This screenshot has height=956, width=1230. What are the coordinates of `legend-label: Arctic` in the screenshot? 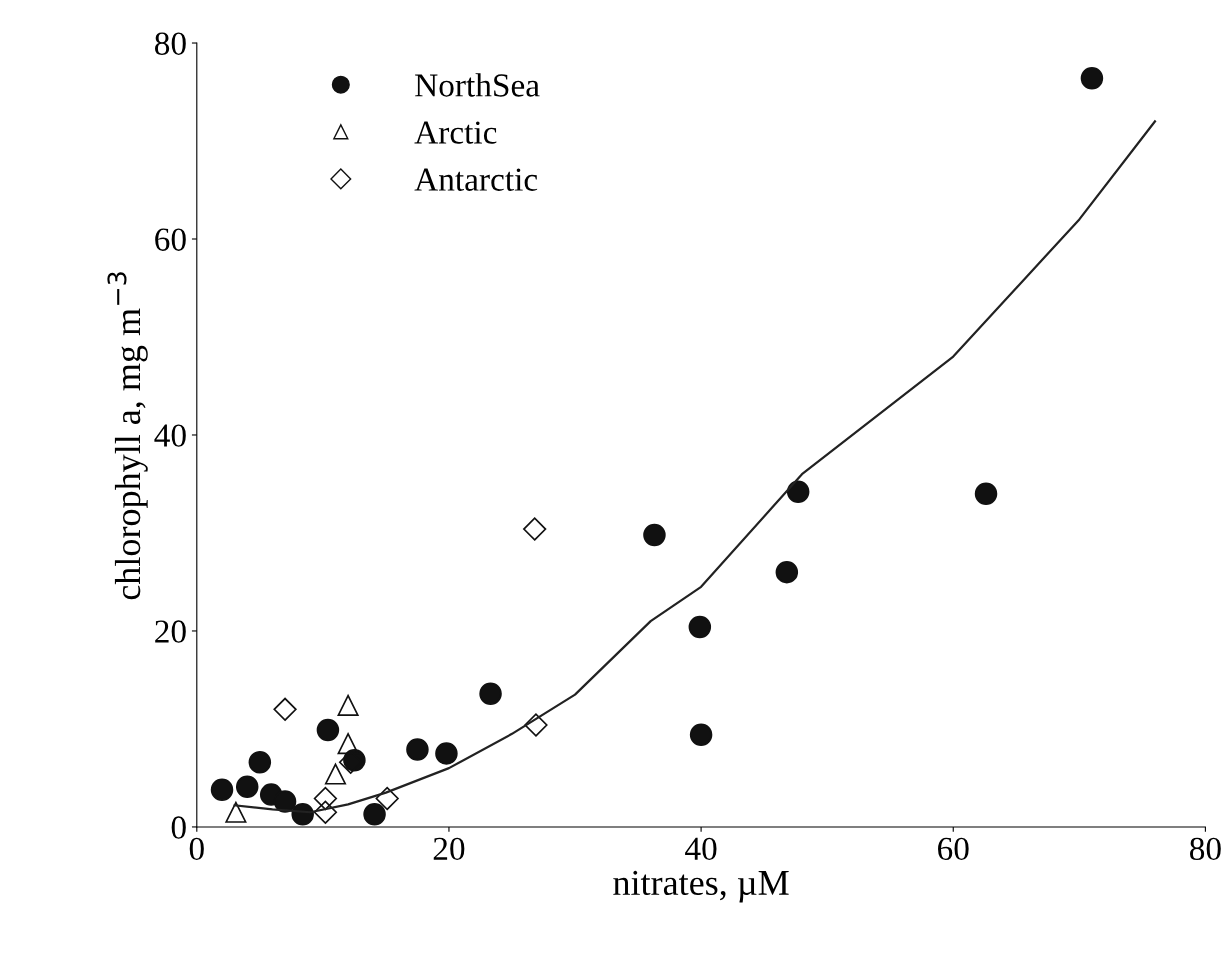 It's located at (455, 132).